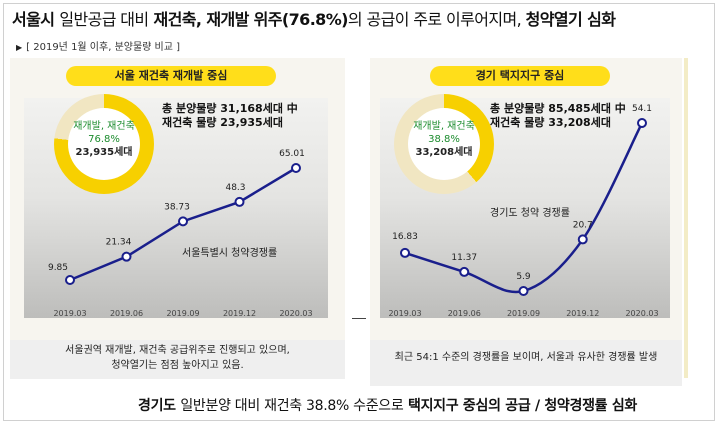 The image size is (720, 426). Describe the element at coordinates (230, 253) in the screenshot. I see `seoul-competition-label: 서울특별시 청약경쟁률` at that location.